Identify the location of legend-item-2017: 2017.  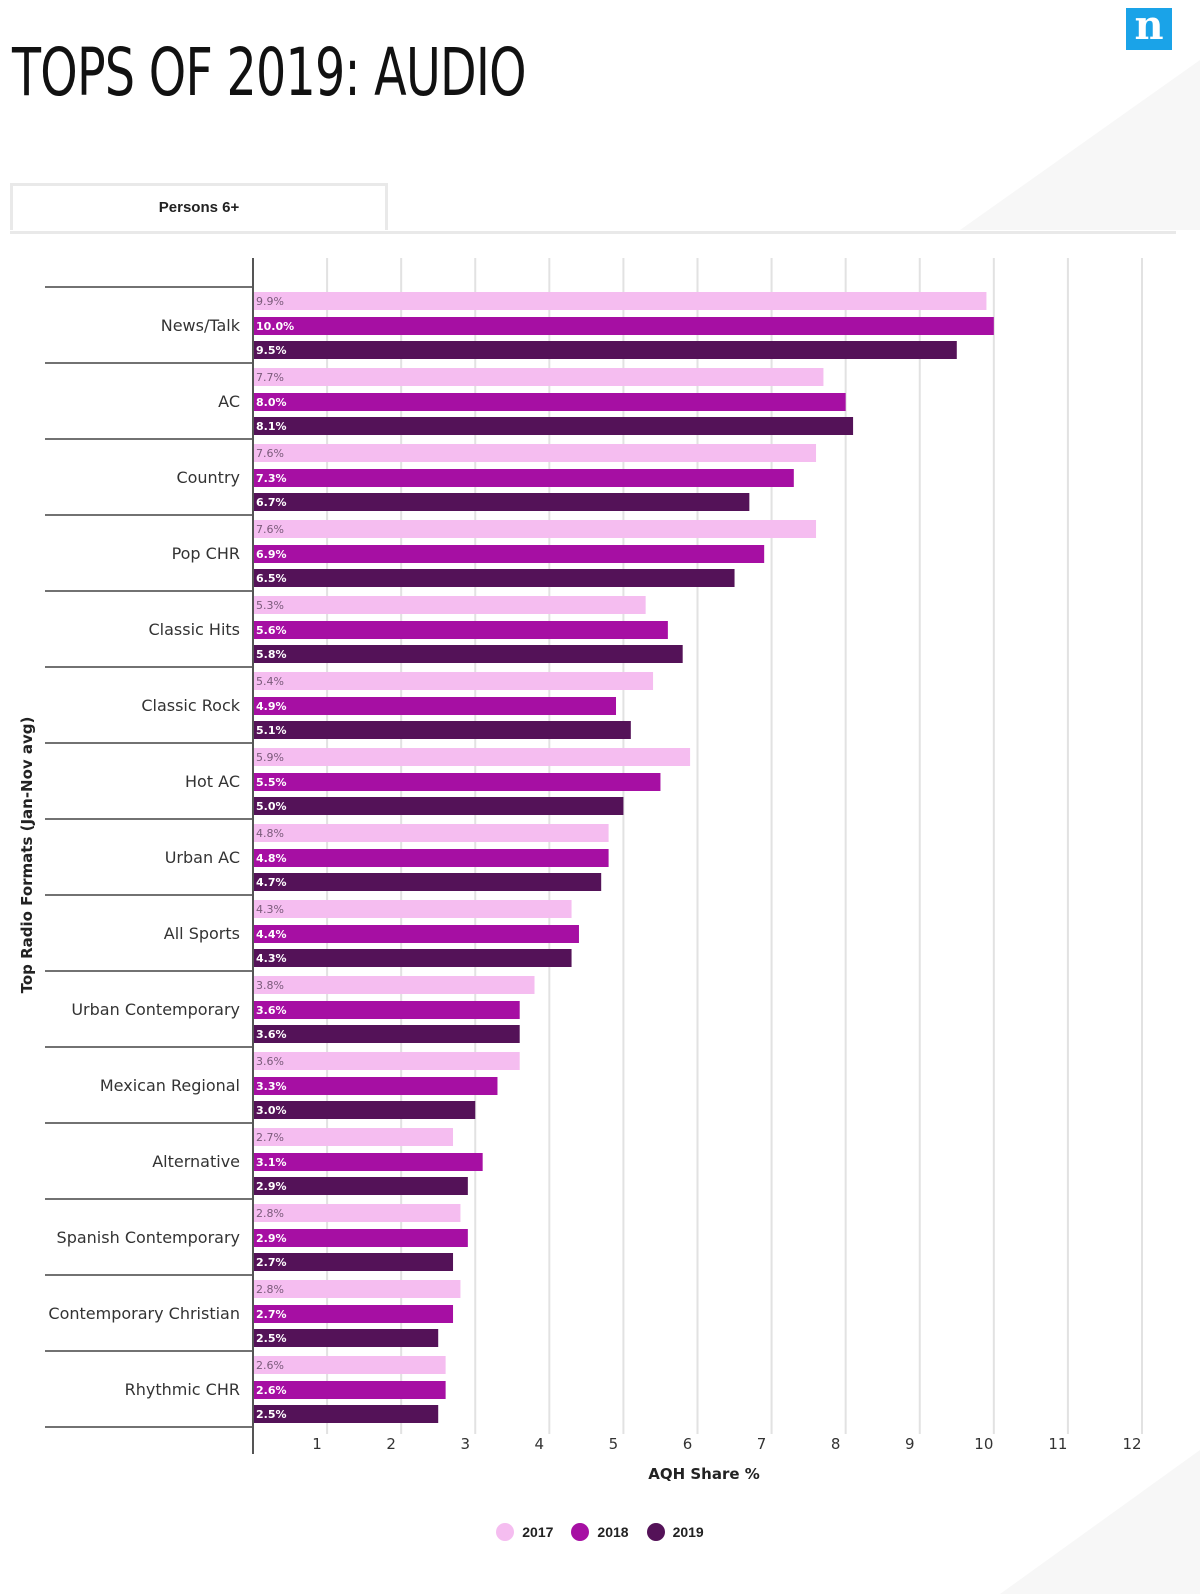
(524, 1532).